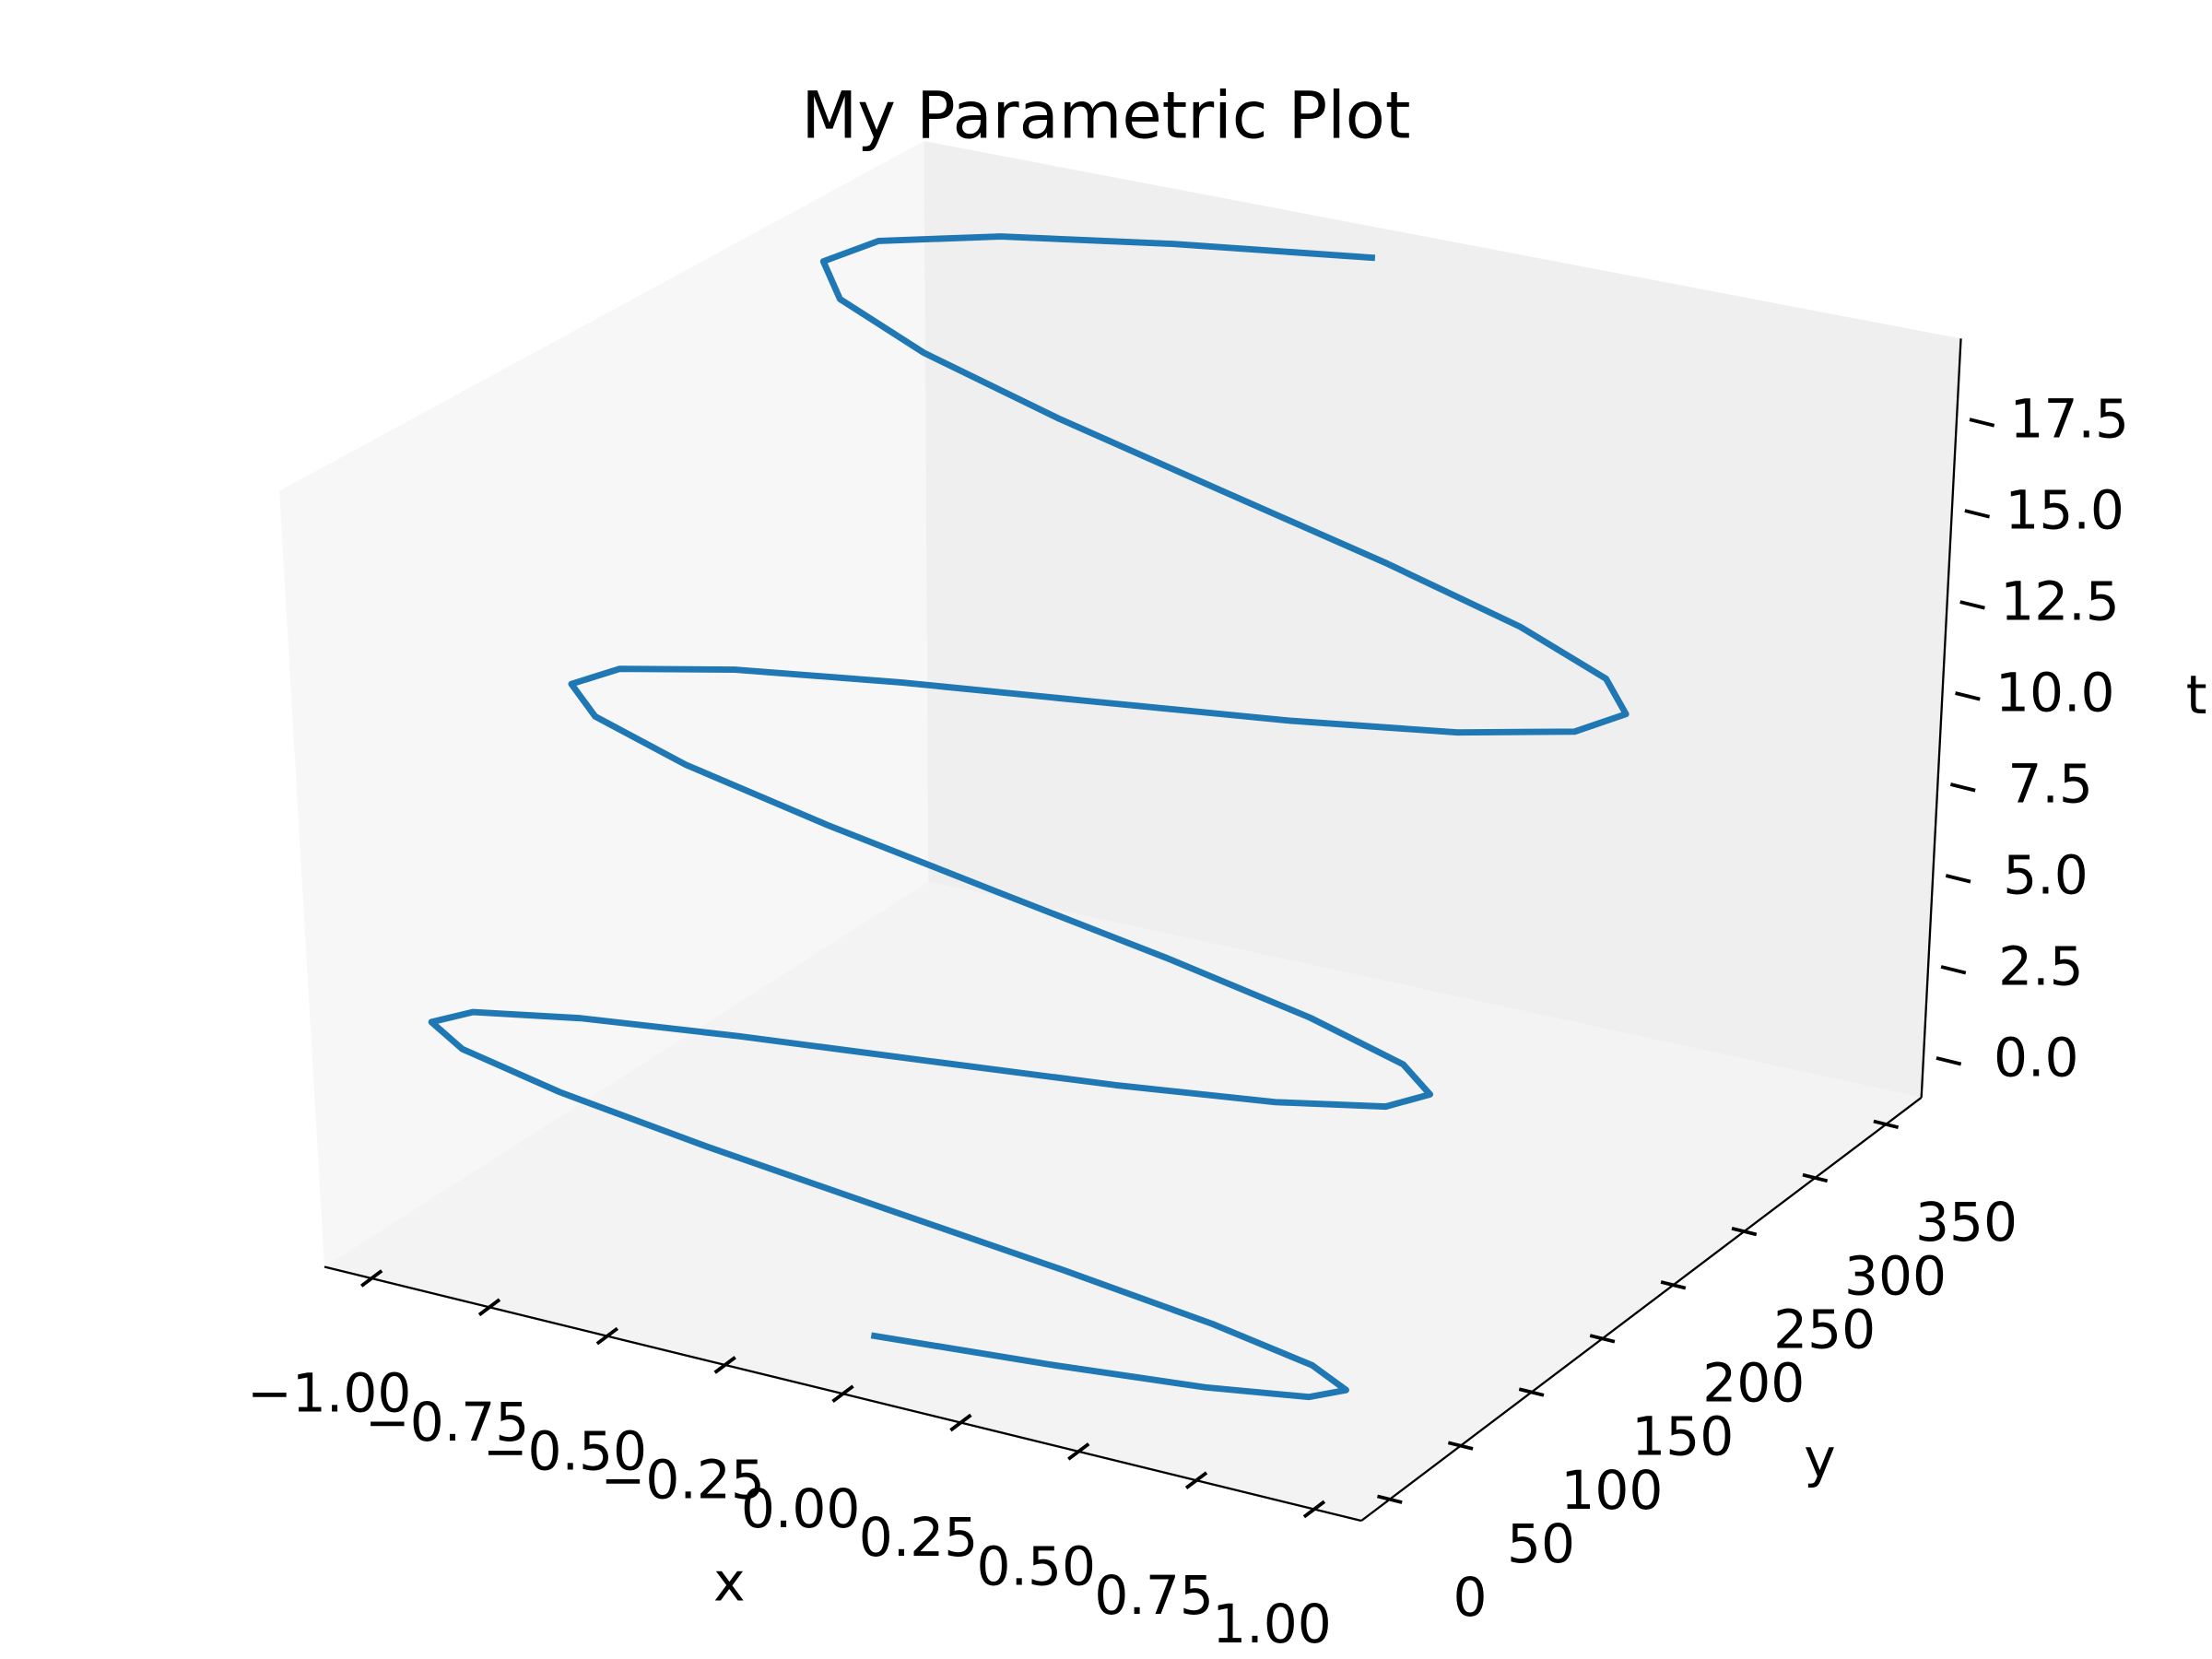 The image size is (2212, 1659). What do you see at coordinates (1819, 1458) in the screenshot?
I see `y-axis-label: y` at bounding box center [1819, 1458].